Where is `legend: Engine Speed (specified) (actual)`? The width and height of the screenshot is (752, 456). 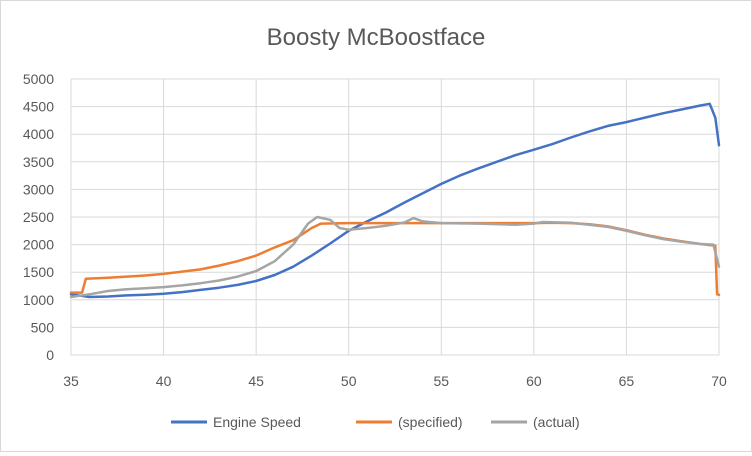 legend: Engine Speed (specified) (actual) is located at coordinates (375, 422).